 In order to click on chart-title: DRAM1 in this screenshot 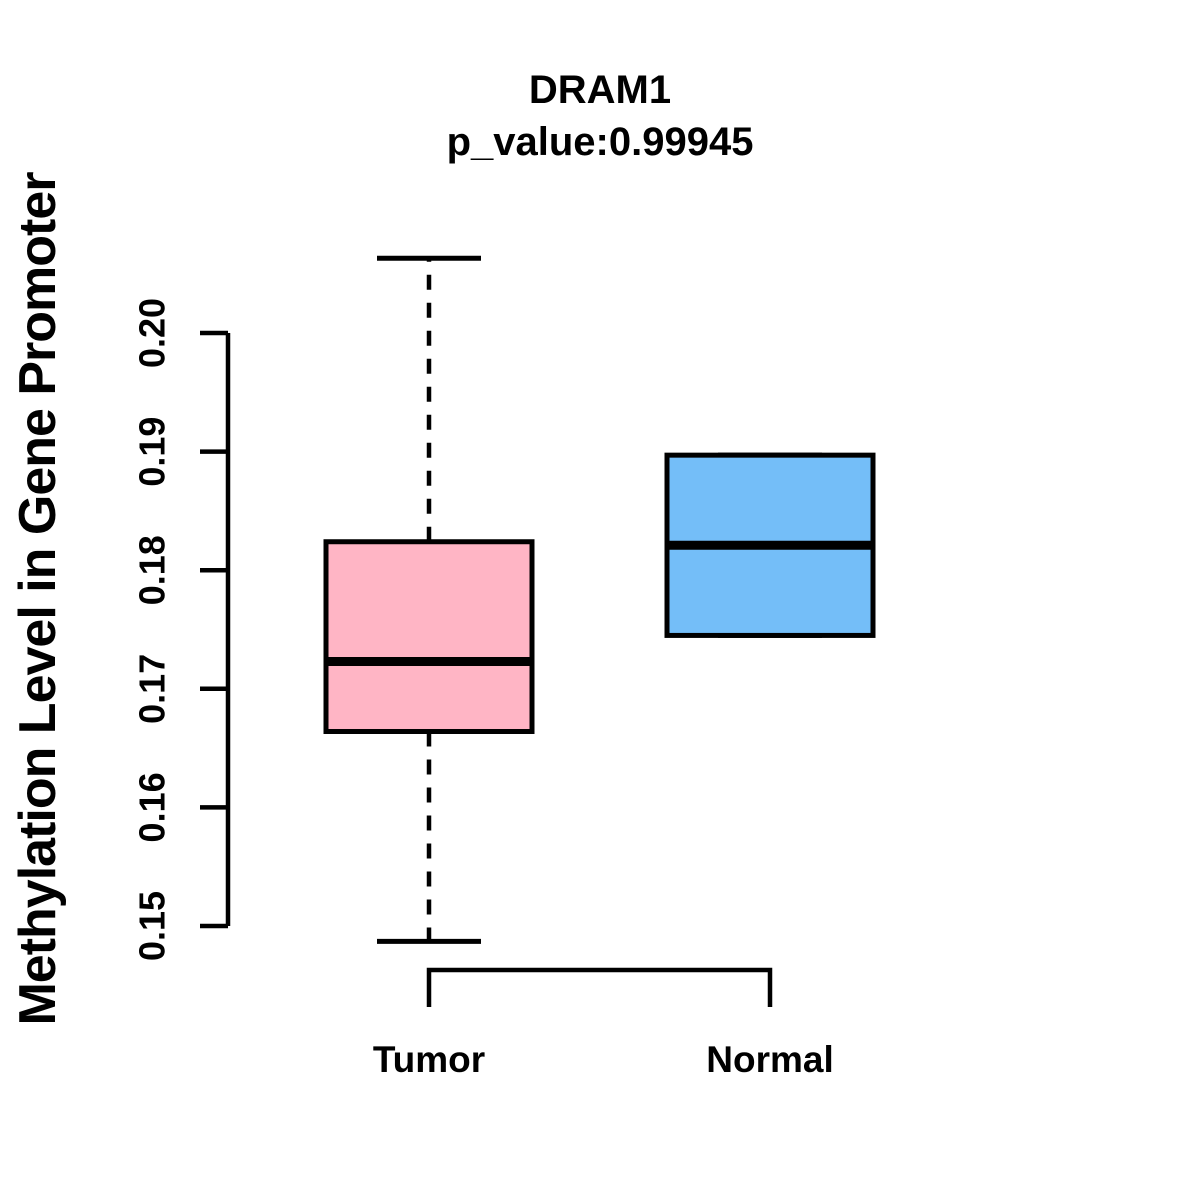, I will do `click(600, 90)`.